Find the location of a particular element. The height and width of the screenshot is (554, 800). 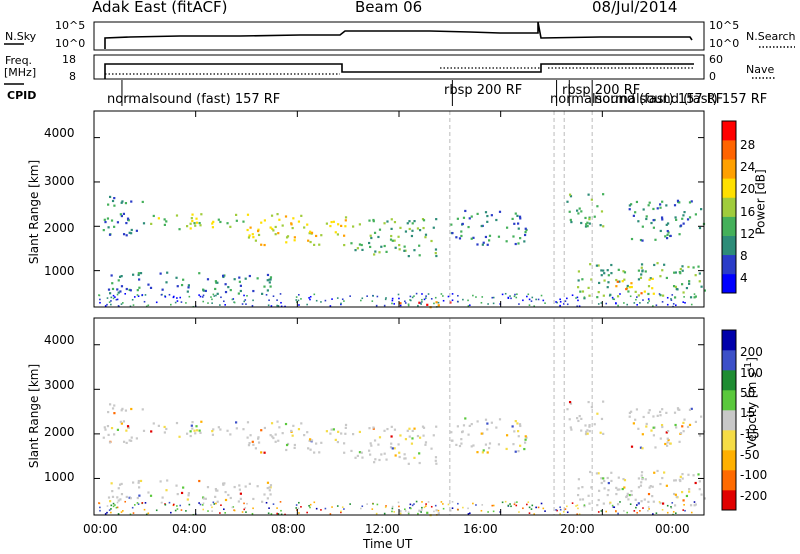

nsky-panel-frame is located at coordinates (399, 36).